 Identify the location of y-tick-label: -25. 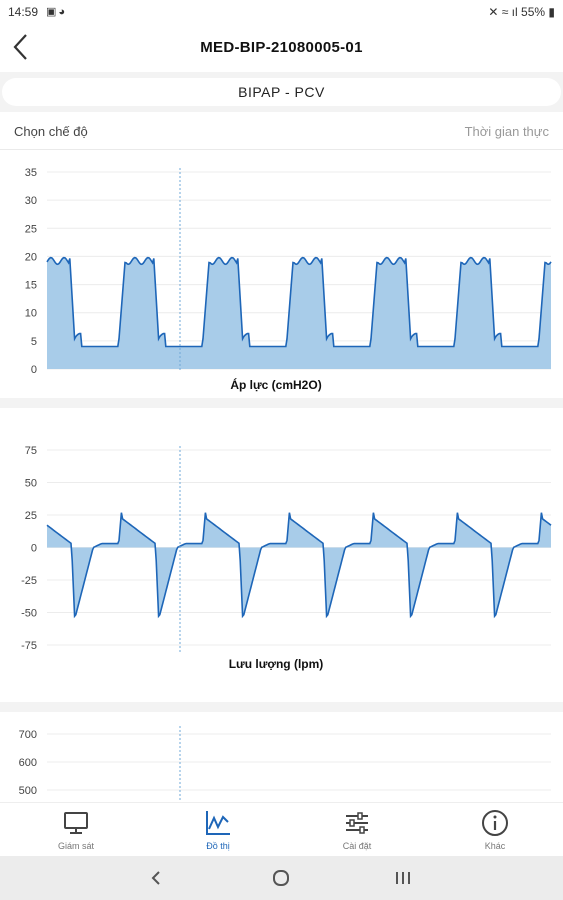
(29, 581).